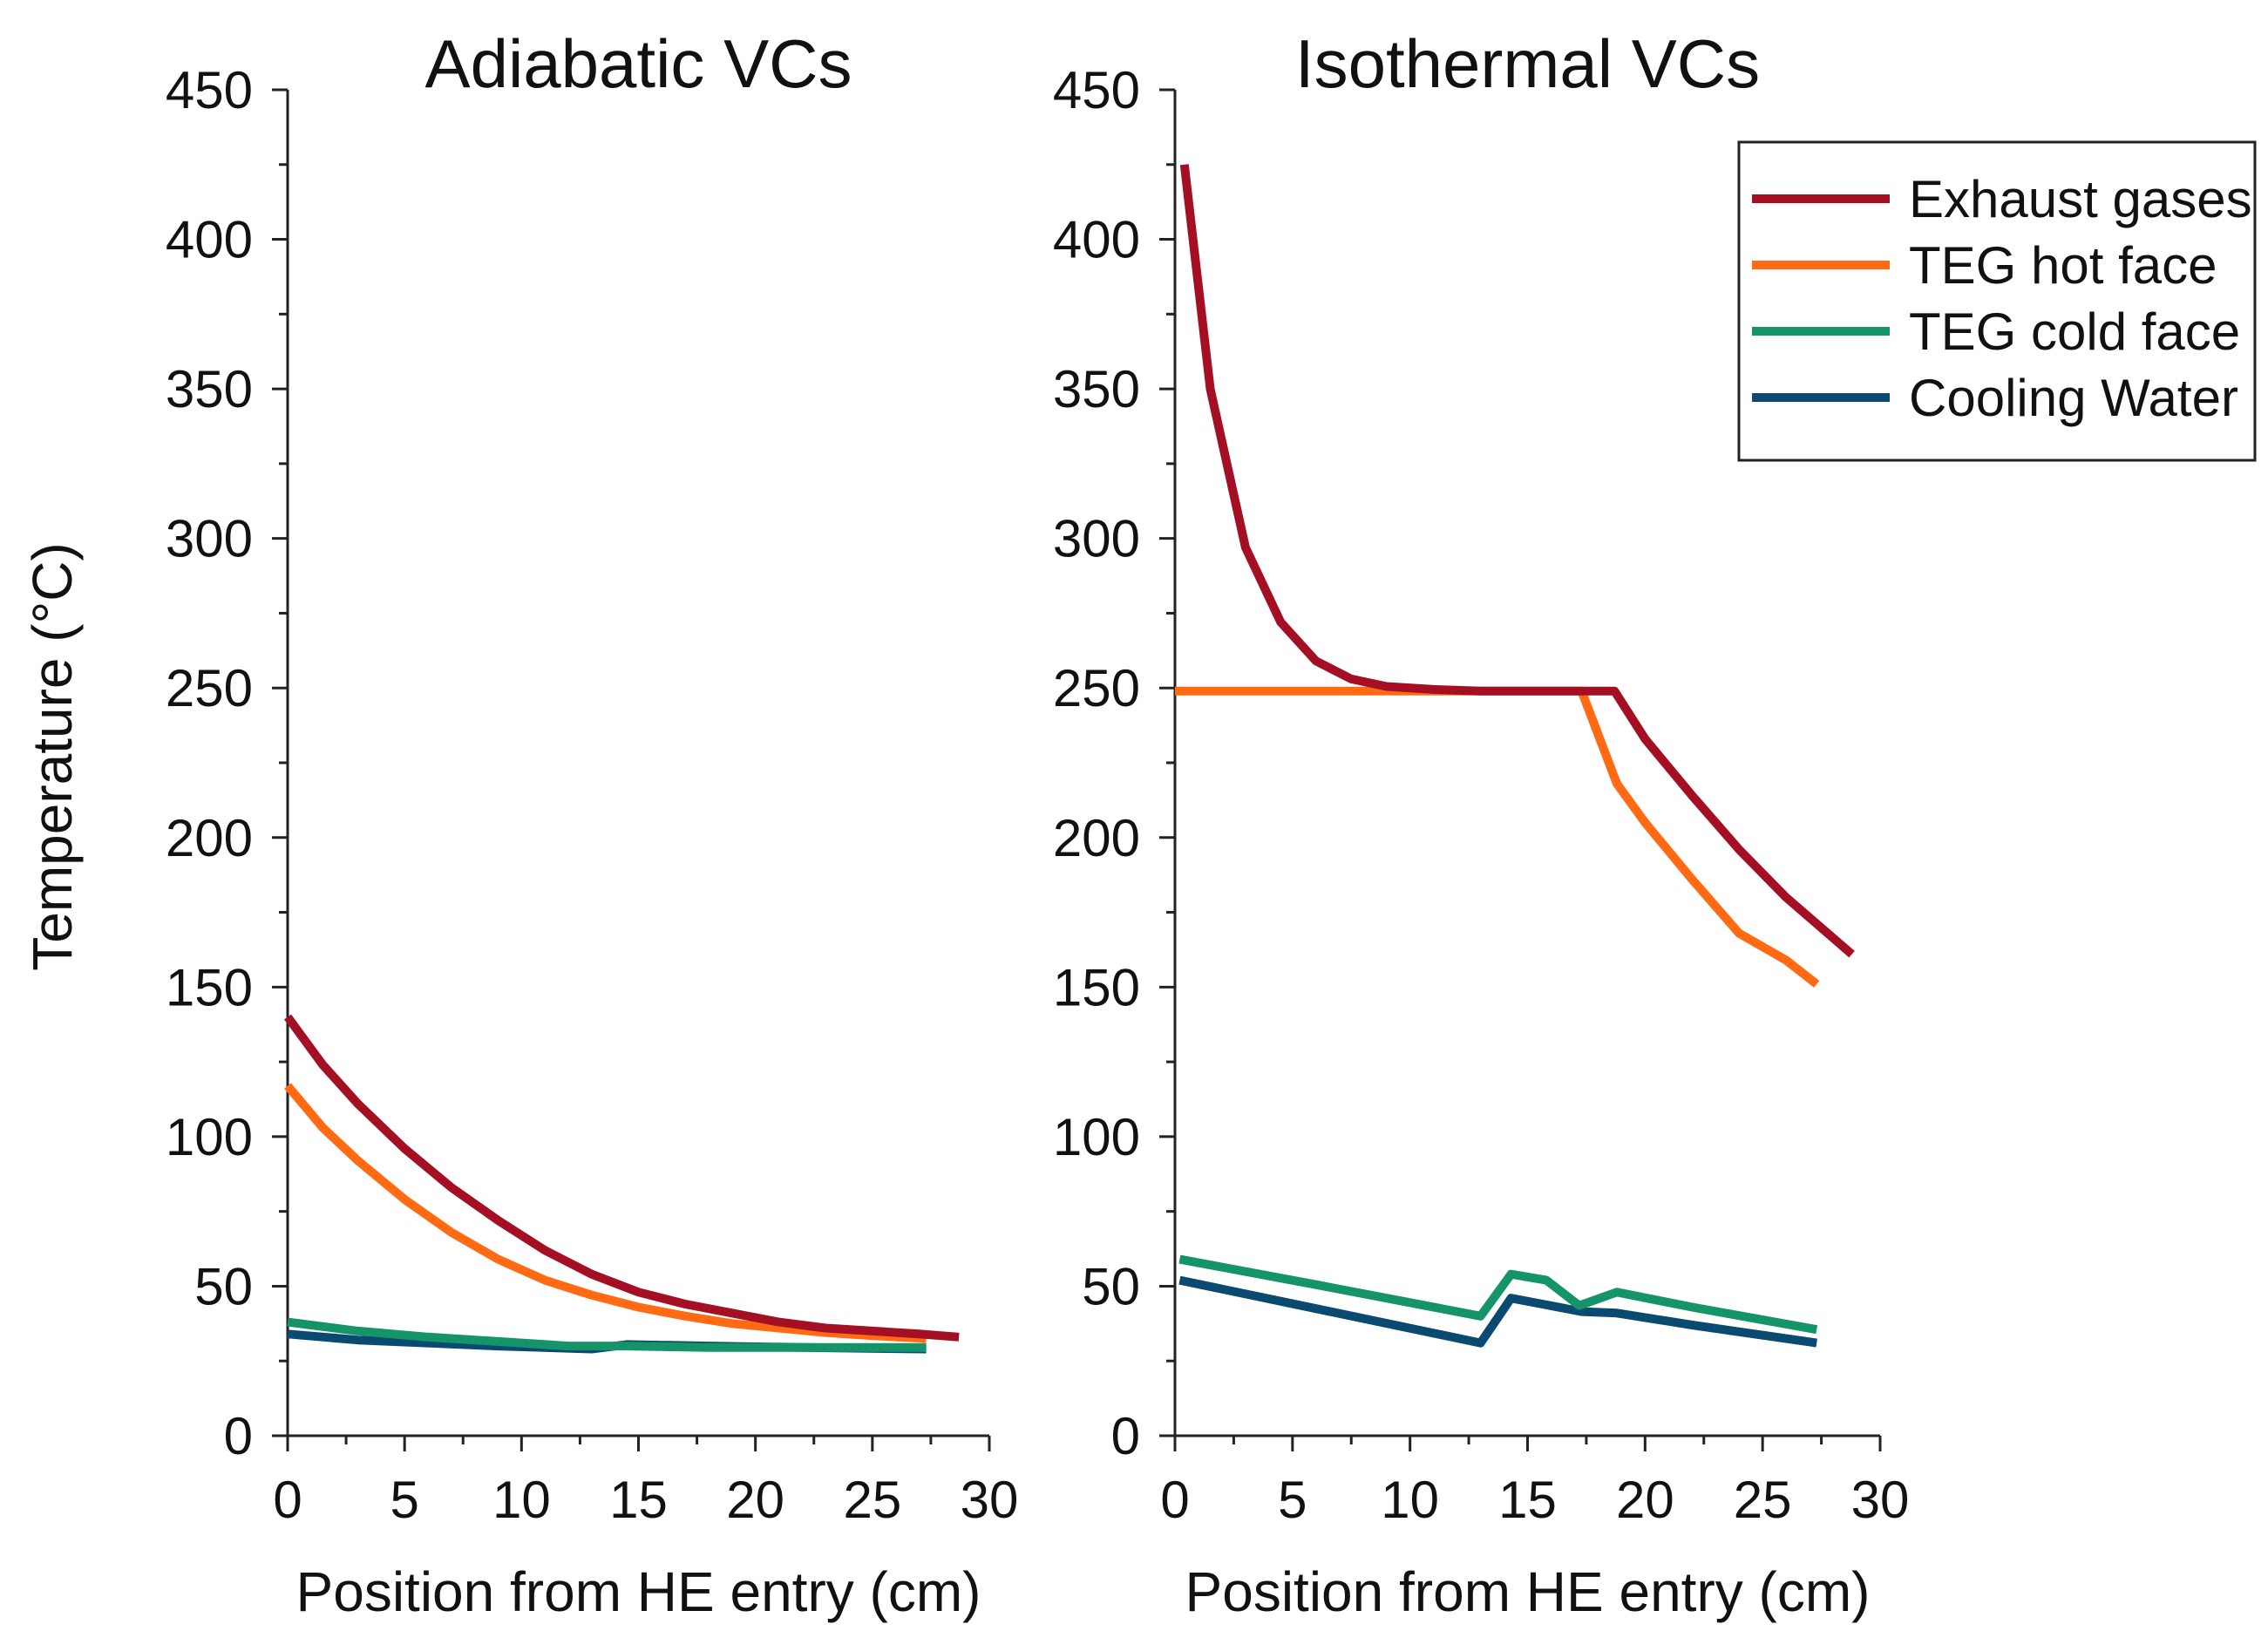 The height and width of the screenshot is (1631, 2268). What do you see at coordinates (638, 64) in the screenshot?
I see `chart-title: Adiabatic VCs` at bounding box center [638, 64].